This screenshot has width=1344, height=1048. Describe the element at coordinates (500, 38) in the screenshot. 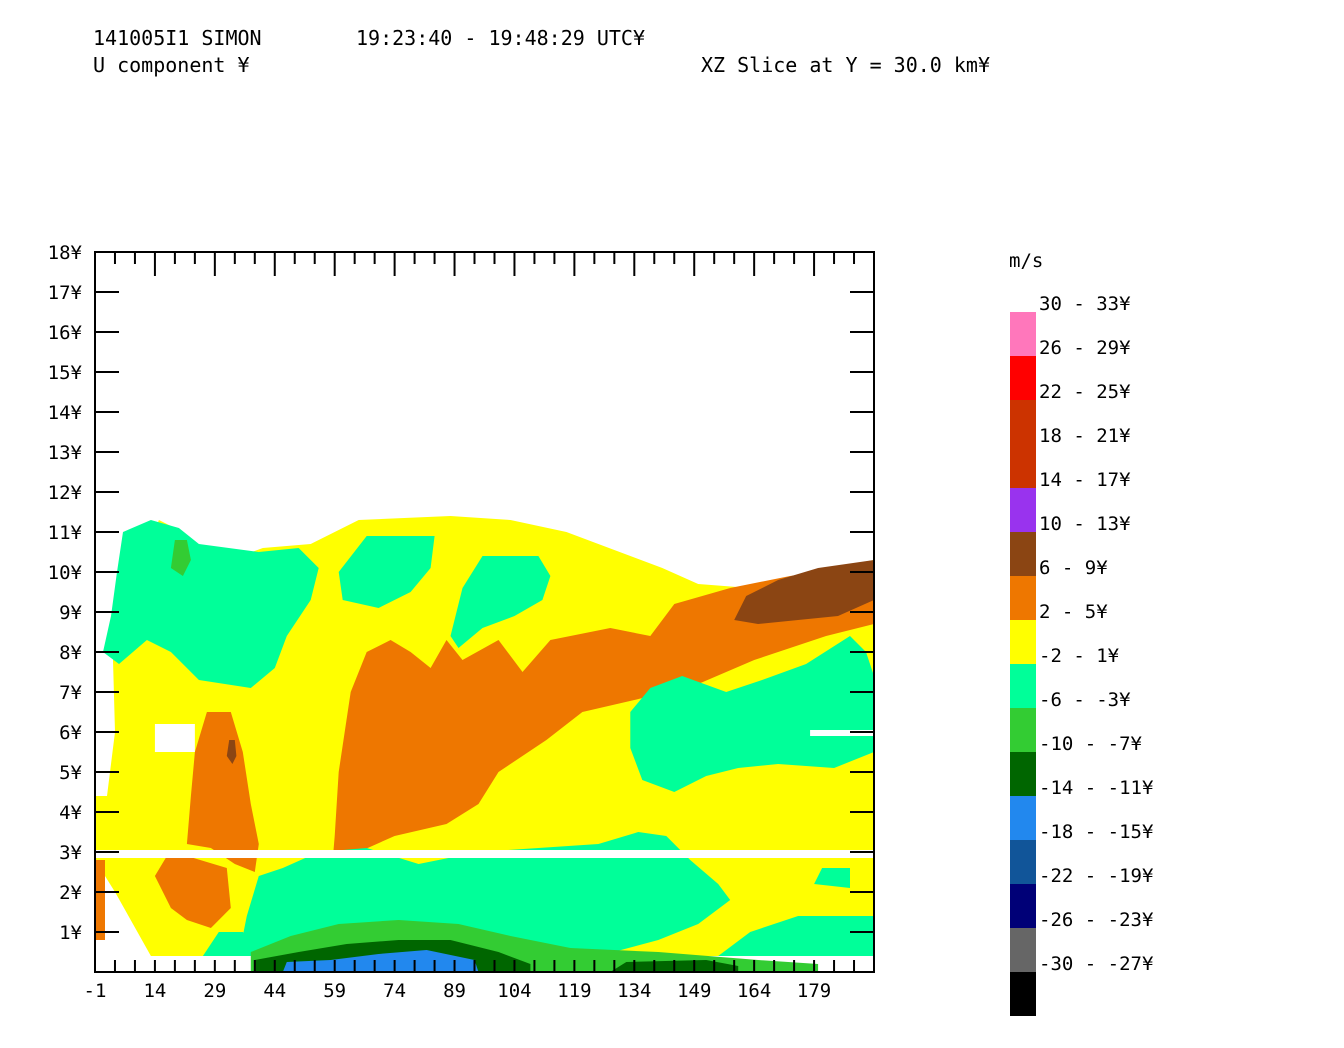

I see `time-range: 19:23:40 - 19:48:29 UTC¥` at that location.